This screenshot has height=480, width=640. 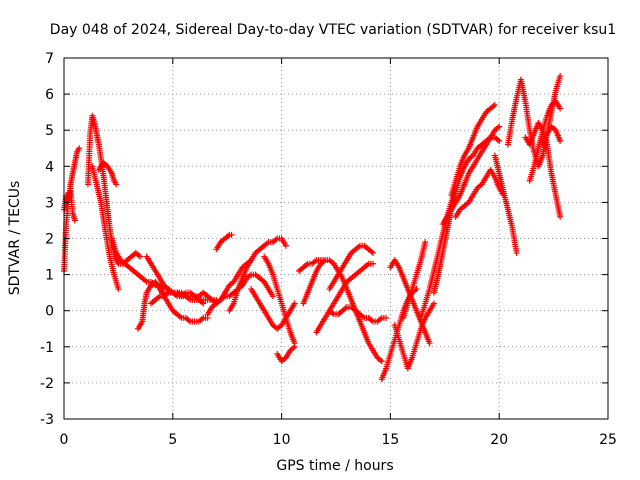 What do you see at coordinates (172, 440) in the screenshot?
I see `x-tick-label: 5` at bounding box center [172, 440].